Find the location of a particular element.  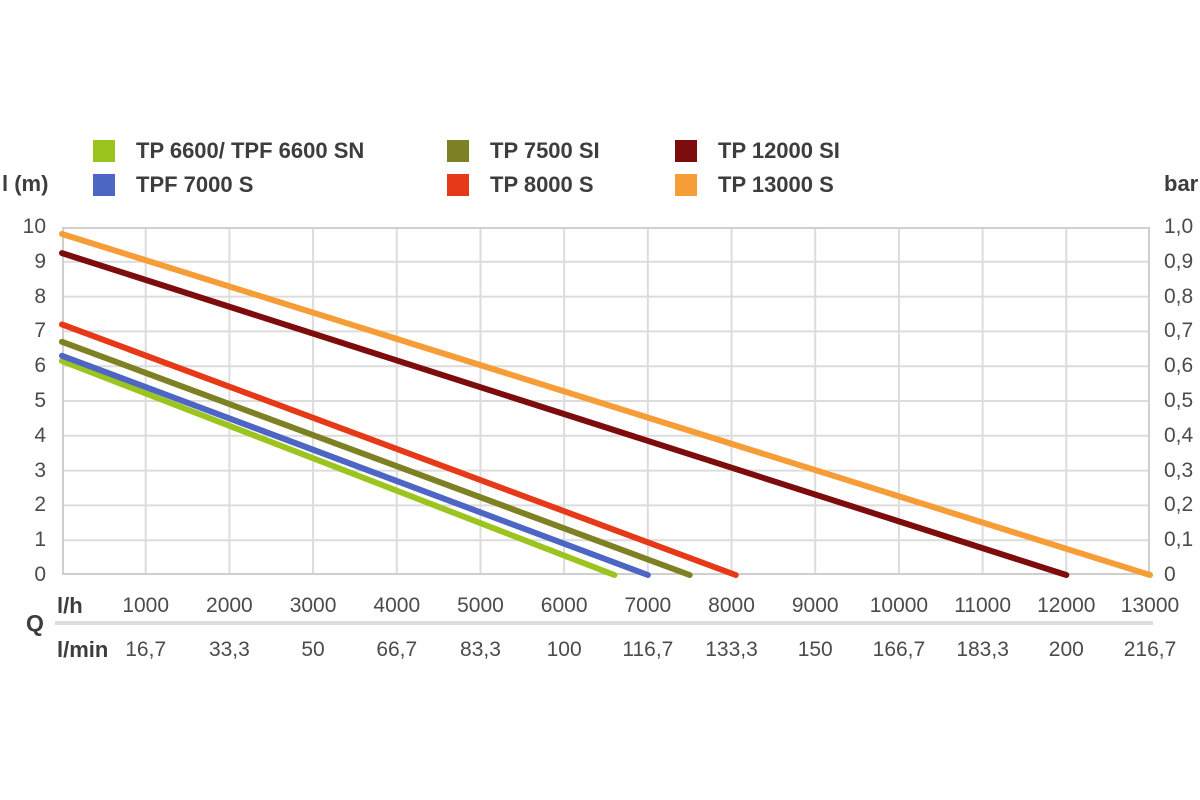

y-left-tick-6: 6 is located at coordinates (40, 366).